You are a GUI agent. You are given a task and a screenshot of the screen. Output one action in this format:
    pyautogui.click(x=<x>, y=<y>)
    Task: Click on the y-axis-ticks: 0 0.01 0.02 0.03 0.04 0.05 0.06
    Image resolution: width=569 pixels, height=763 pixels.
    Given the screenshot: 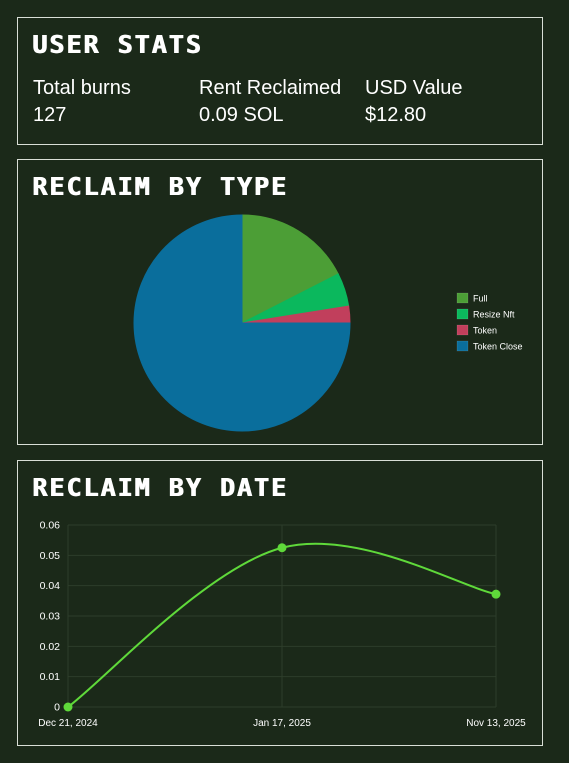 What is the action you would take?
    pyautogui.click(x=50, y=617)
    